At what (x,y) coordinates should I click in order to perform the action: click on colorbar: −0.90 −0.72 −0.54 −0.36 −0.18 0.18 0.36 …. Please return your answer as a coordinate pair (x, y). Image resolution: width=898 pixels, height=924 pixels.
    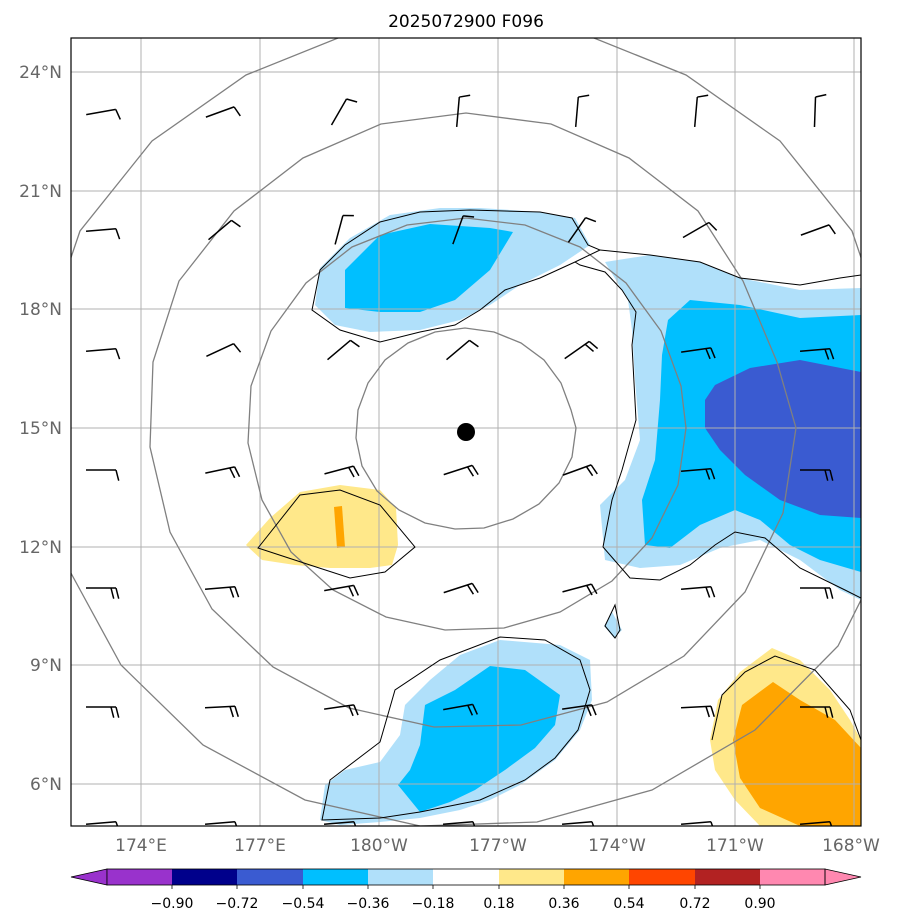
    Looking at the image, I should click on (466, 890).